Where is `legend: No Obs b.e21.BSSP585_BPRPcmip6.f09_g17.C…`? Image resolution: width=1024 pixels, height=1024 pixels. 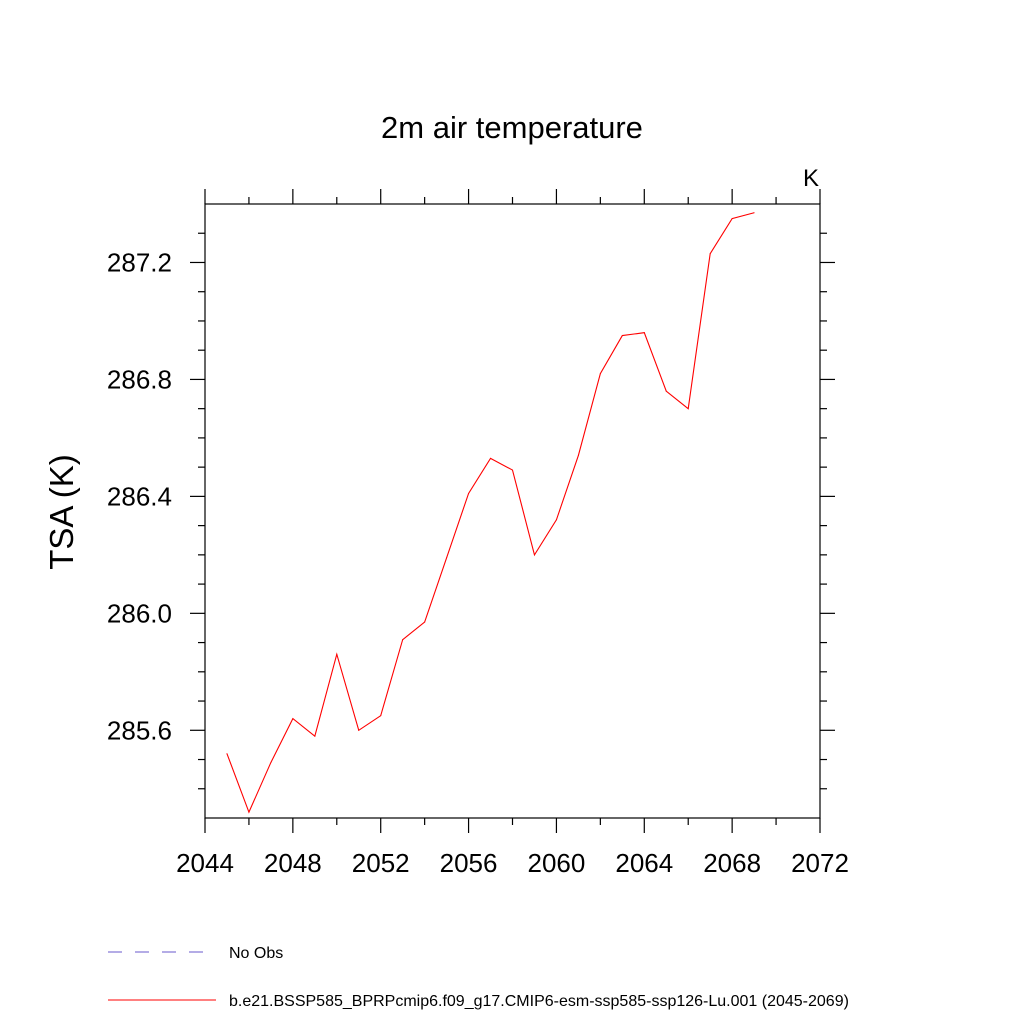
legend: No Obs b.e21.BSSP585_BPRPcmip6.f09_g17.C… is located at coordinates (478, 977).